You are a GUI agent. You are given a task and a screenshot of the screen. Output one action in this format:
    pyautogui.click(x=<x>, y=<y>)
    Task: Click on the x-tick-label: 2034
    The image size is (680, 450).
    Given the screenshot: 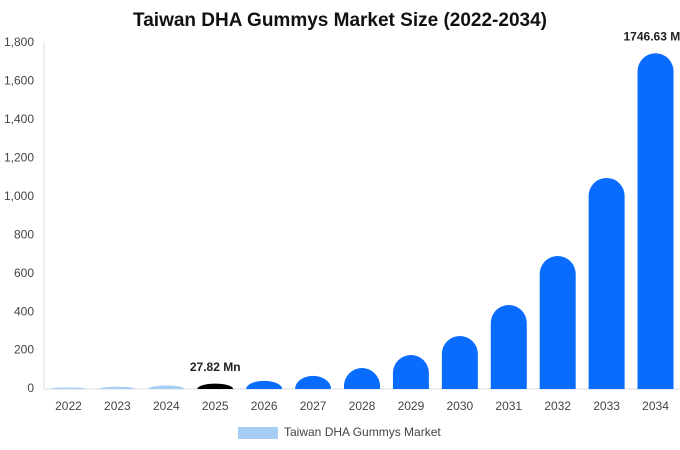 What is the action you would take?
    pyautogui.click(x=655, y=406)
    